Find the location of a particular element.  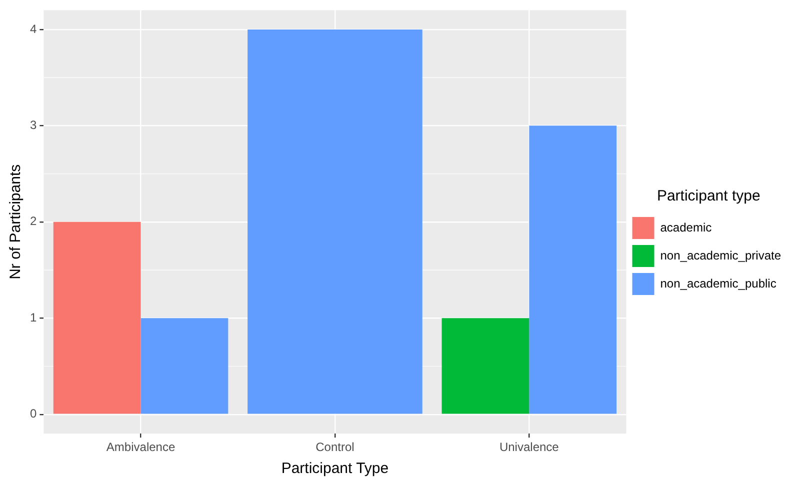

legend-label: academic is located at coordinates (686, 227).